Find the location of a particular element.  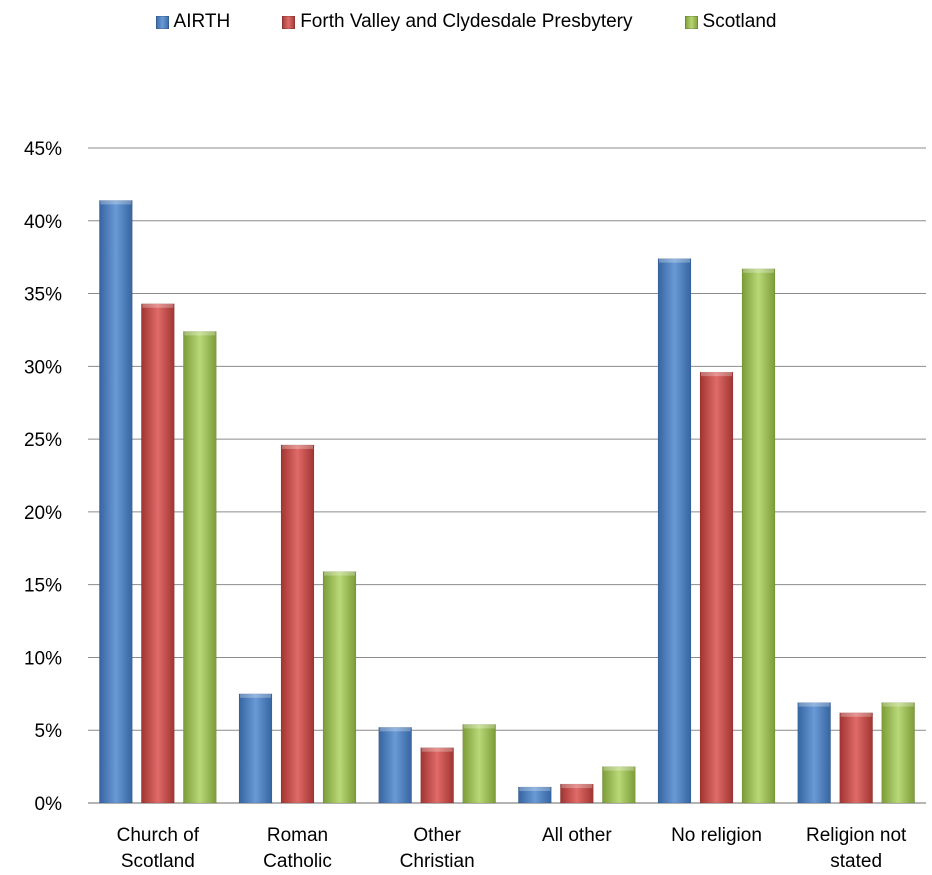

y-tick-label: 5% is located at coordinates (49, 731).